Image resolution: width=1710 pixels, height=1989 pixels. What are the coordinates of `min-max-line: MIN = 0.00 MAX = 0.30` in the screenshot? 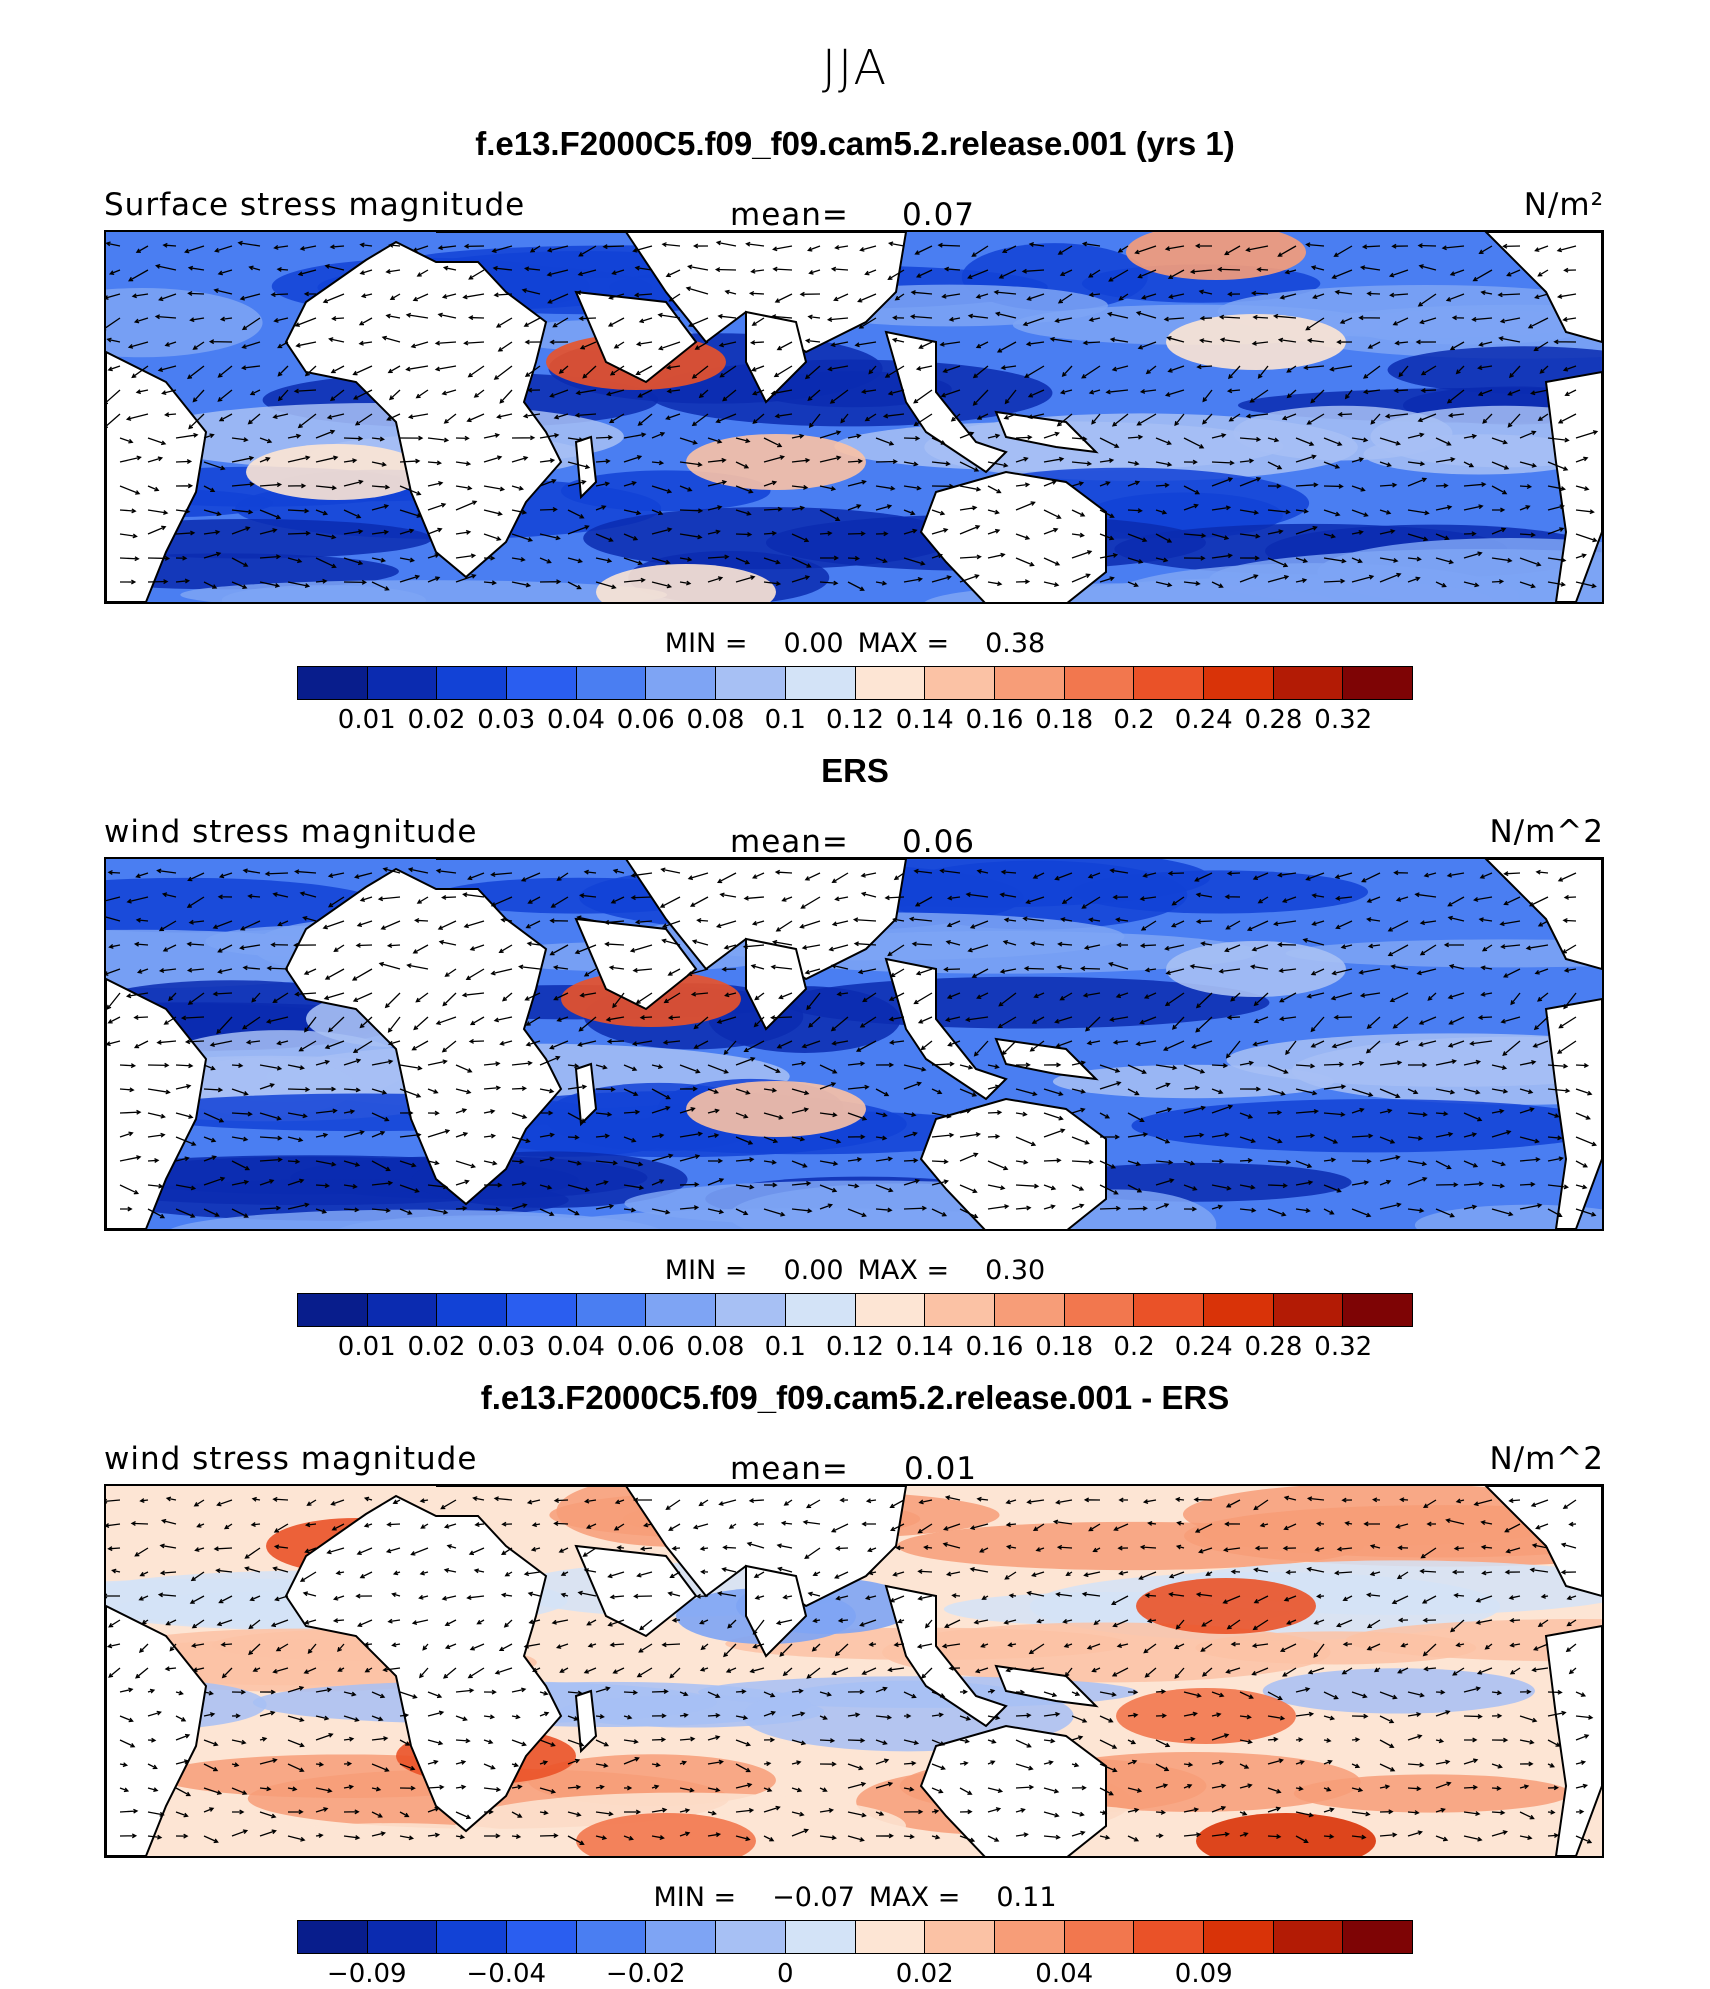 It's located at (855, 1270).